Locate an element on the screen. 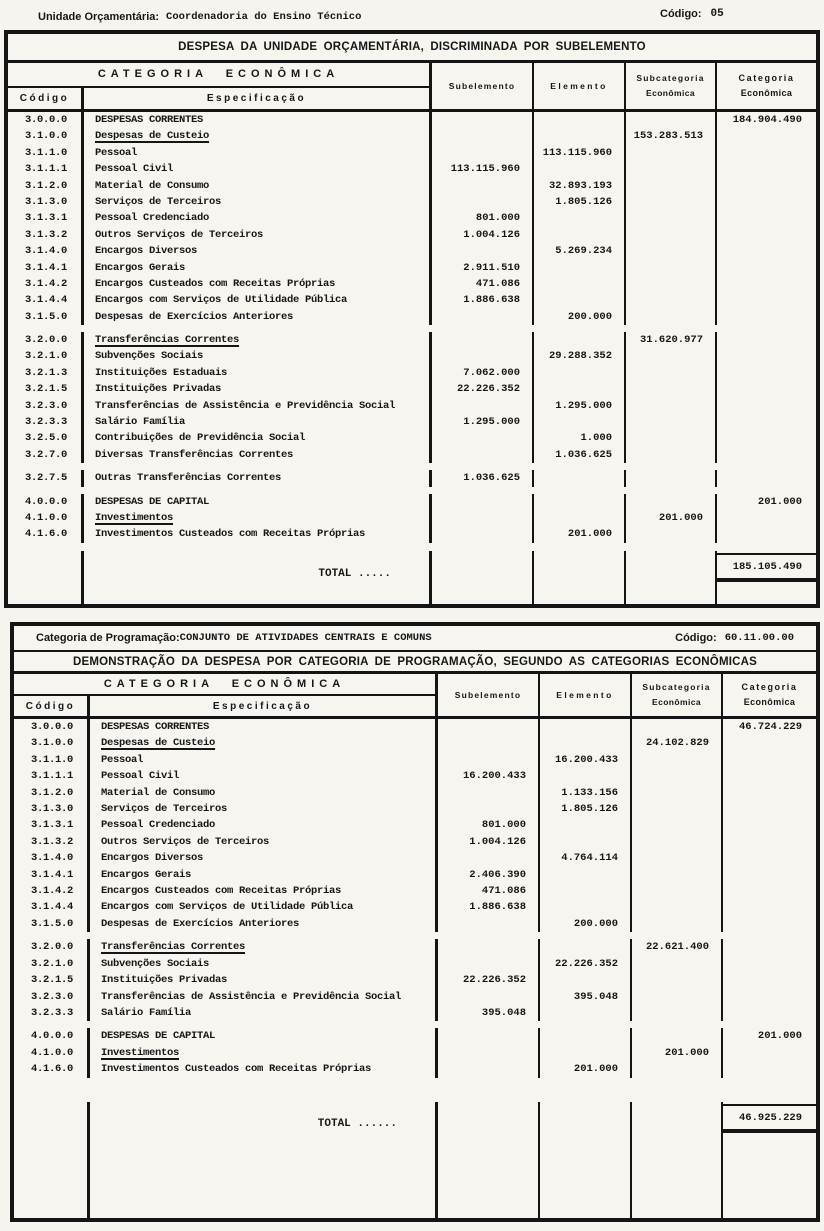  table-row: 4.0.0.0 DESPESAS DE CAPITAL 201.000 is located at coordinates (412, 501).